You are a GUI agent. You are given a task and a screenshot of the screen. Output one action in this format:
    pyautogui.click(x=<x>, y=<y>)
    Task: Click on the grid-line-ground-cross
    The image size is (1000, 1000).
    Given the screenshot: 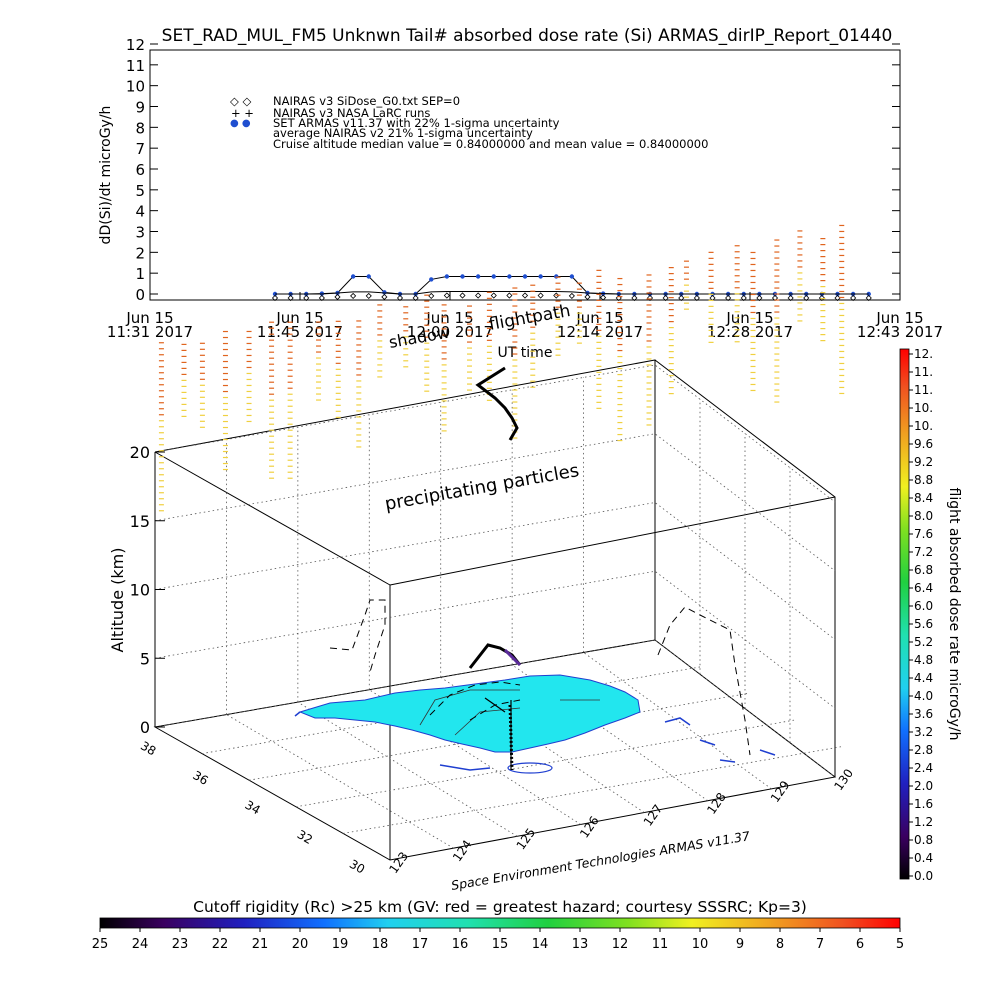 What is the action you would take?
    pyautogui.click(x=475, y=757)
    